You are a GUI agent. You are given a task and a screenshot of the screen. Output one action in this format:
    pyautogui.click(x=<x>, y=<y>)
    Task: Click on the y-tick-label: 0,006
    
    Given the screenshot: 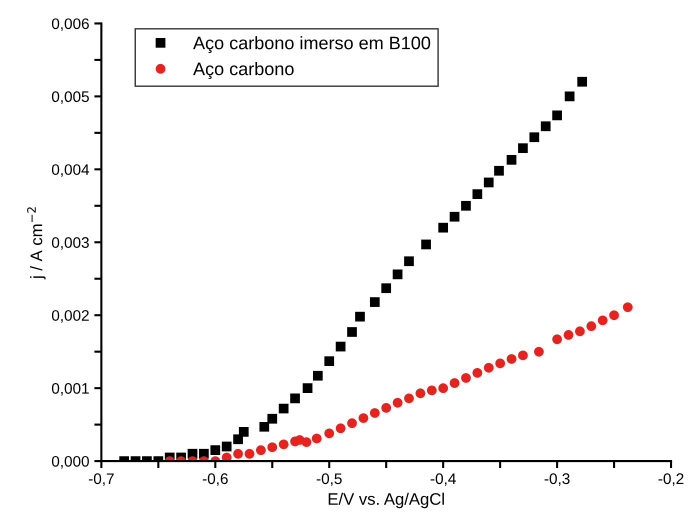 What is the action you would take?
    pyautogui.click(x=70, y=24)
    